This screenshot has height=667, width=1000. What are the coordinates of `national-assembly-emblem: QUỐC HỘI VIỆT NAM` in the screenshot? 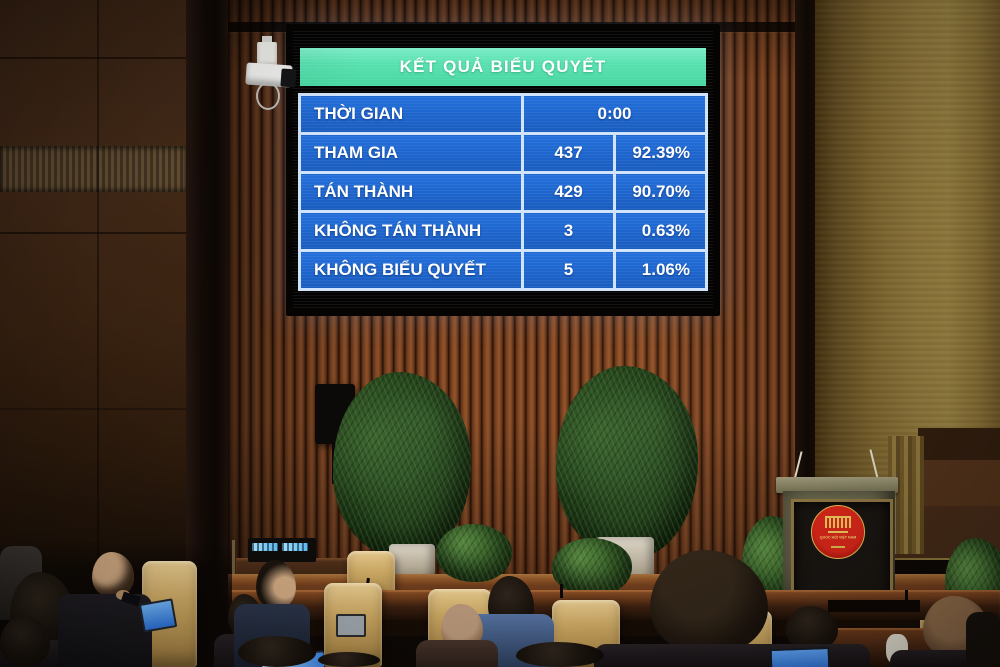 It's located at (838, 532).